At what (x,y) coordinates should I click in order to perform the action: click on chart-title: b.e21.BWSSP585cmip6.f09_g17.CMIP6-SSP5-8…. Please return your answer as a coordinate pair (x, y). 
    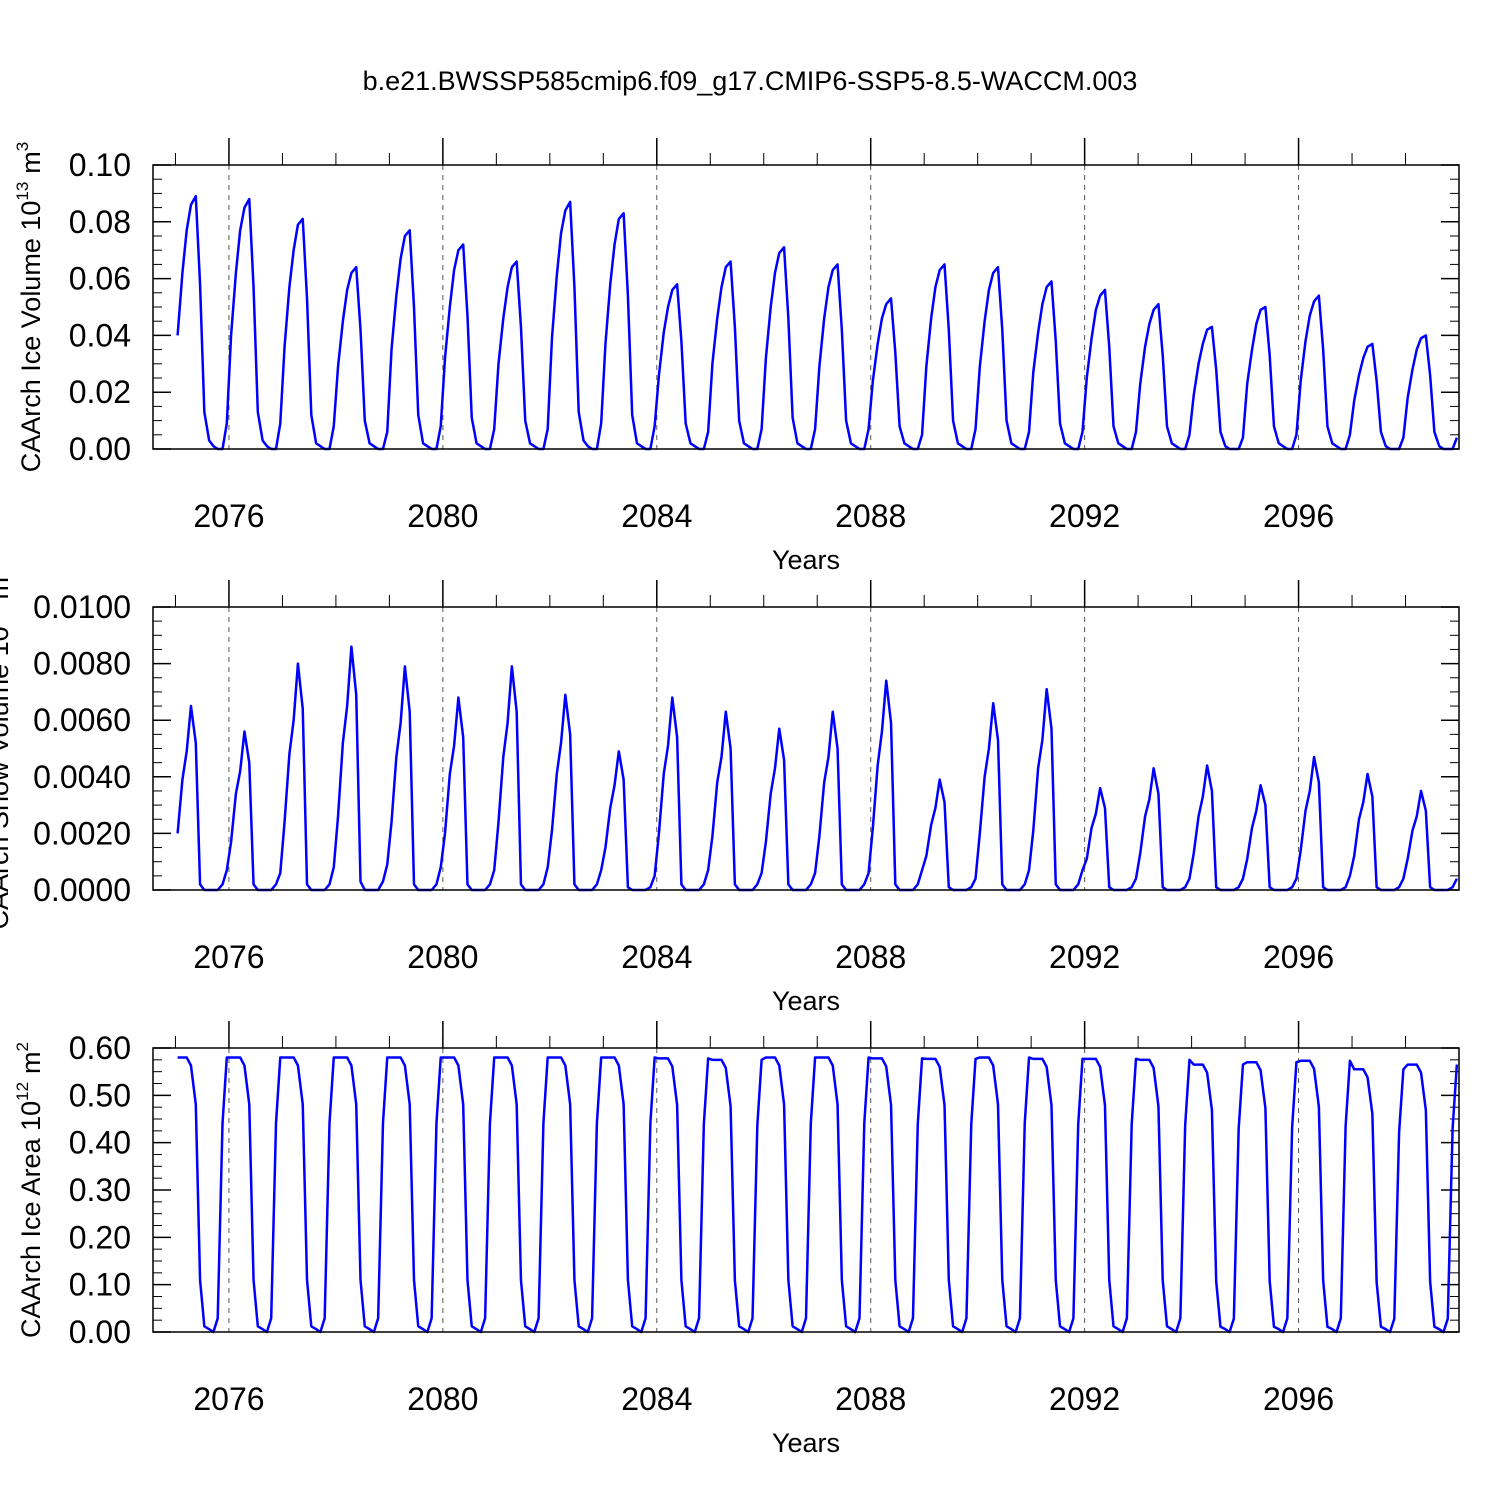
    Looking at the image, I should click on (750, 81).